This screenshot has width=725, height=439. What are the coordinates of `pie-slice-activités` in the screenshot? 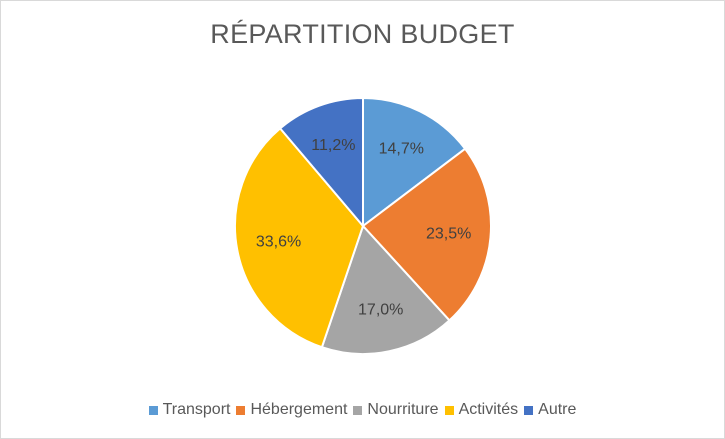 It's located at (299, 237).